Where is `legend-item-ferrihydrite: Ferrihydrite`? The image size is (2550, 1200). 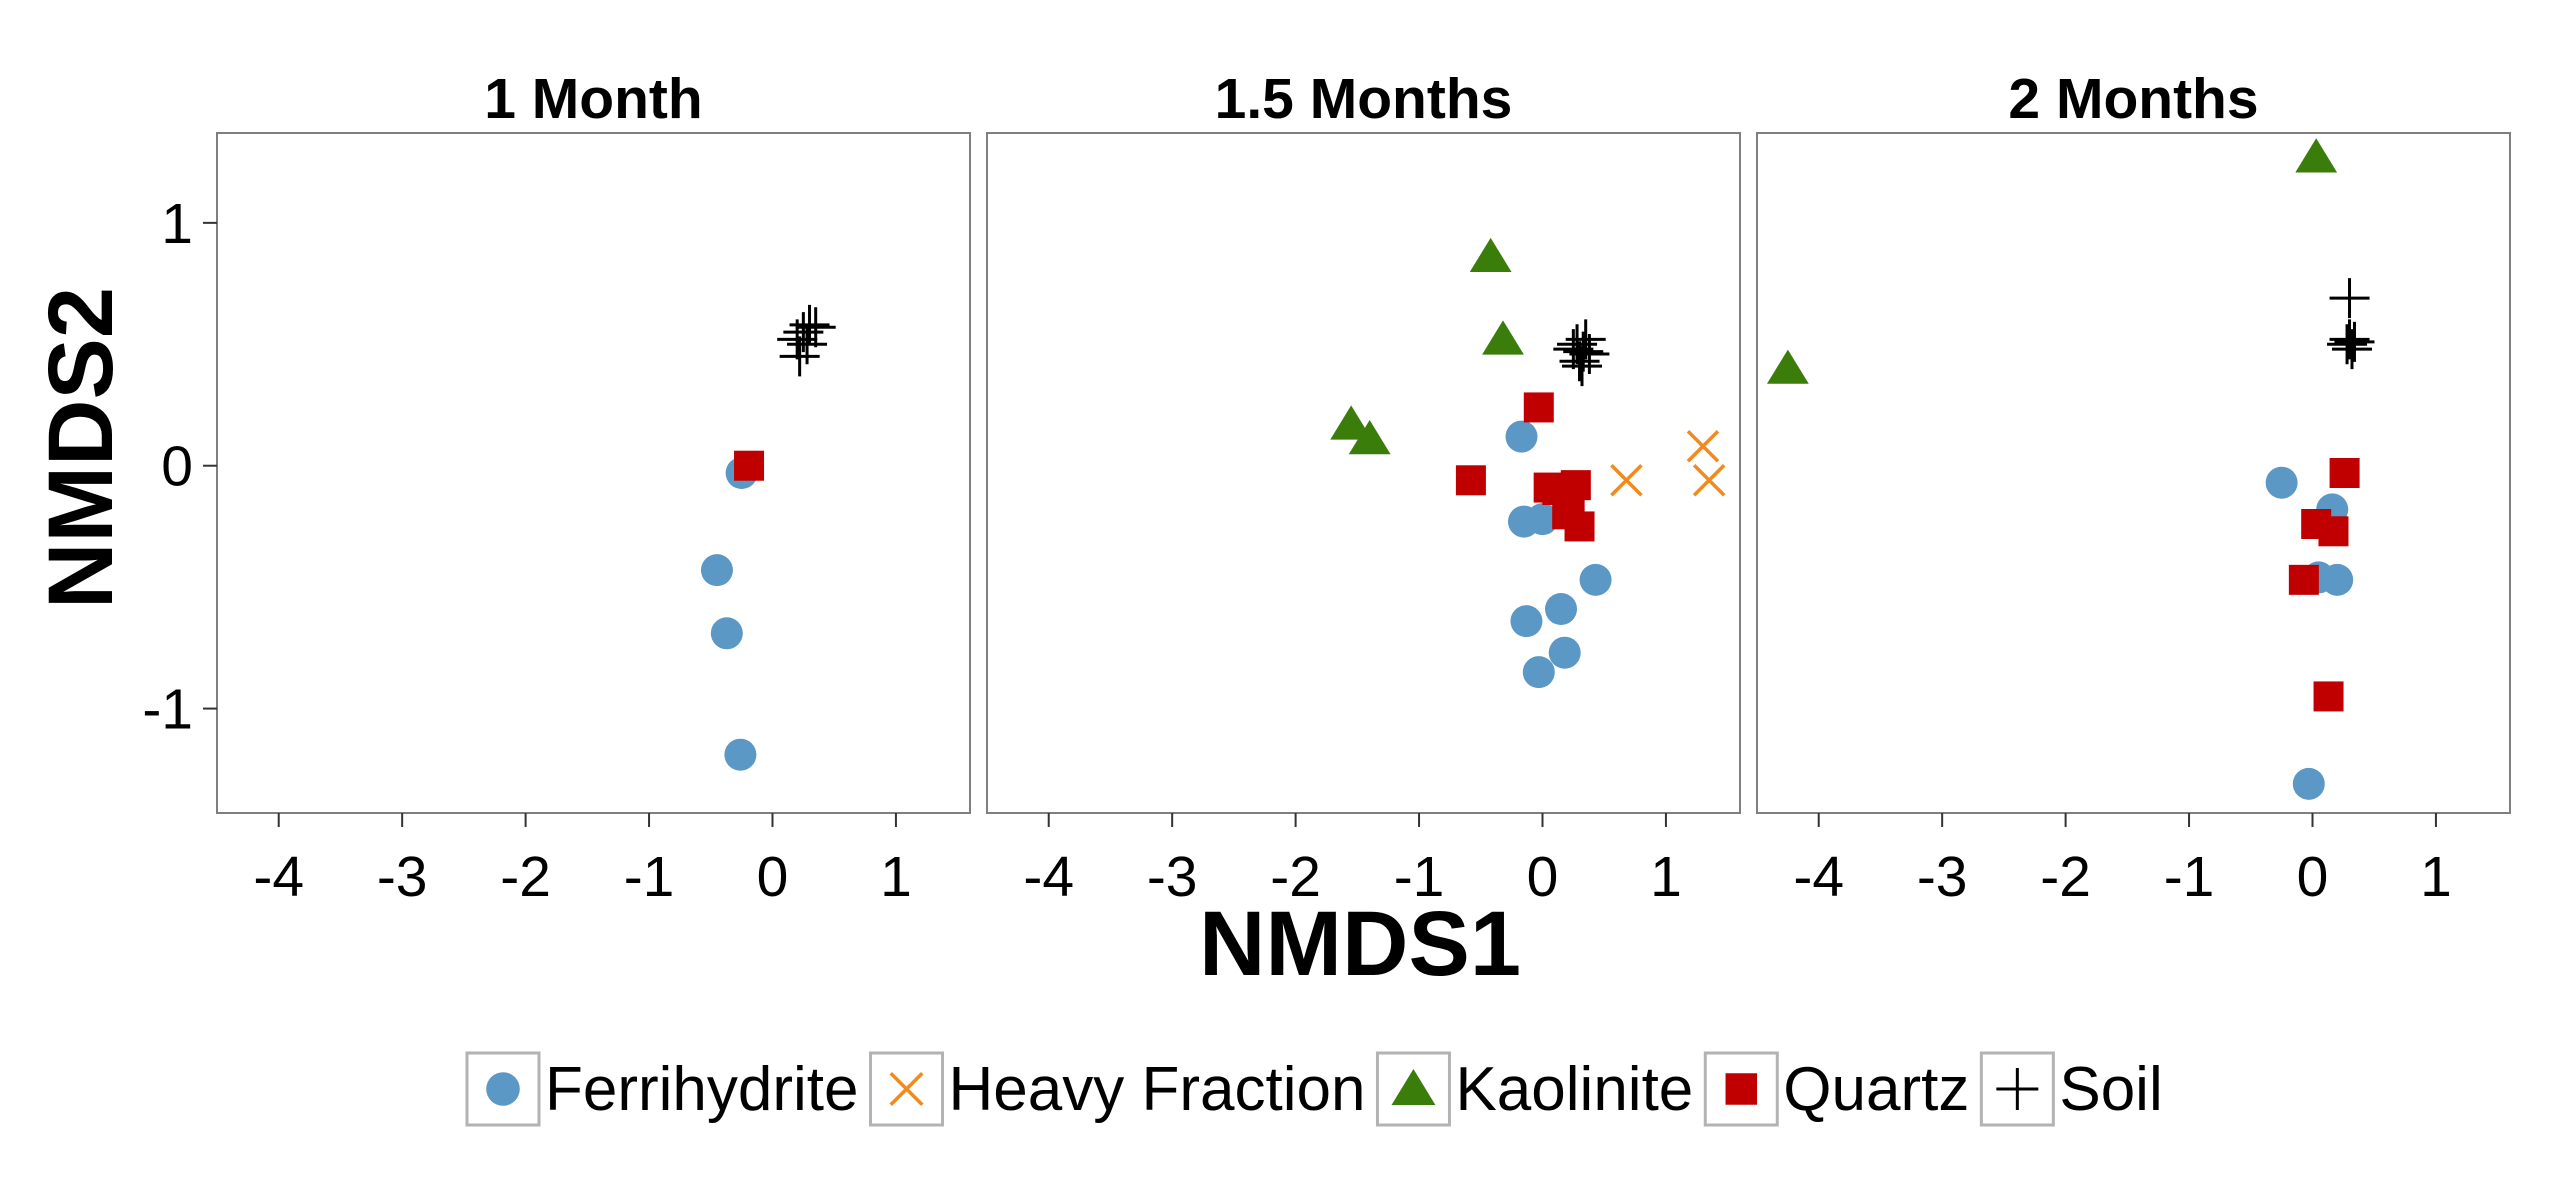
legend-item-ferrihydrite: Ferrihydrite is located at coordinates (662, 1089).